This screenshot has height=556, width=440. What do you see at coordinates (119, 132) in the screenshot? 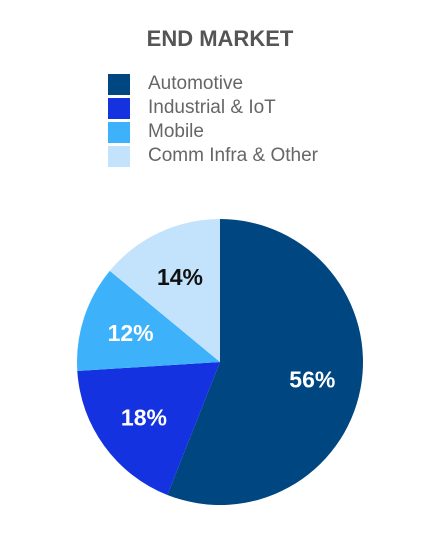
I see `legend-swatch-mobile` at bounding box center [119, 132].